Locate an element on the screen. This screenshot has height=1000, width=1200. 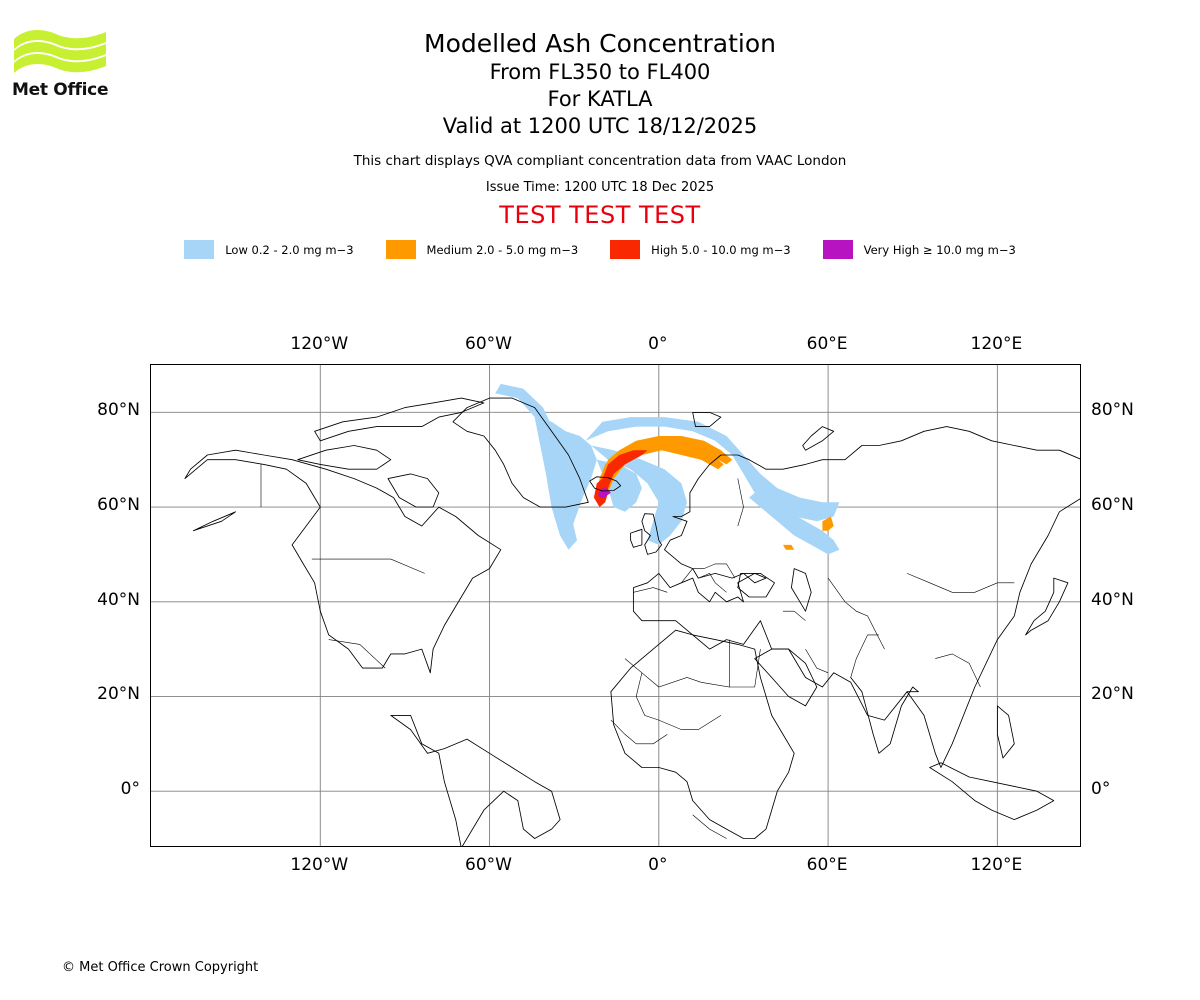
lat-tick-label-left-3: 60°N is located at coordinates (118, 505).